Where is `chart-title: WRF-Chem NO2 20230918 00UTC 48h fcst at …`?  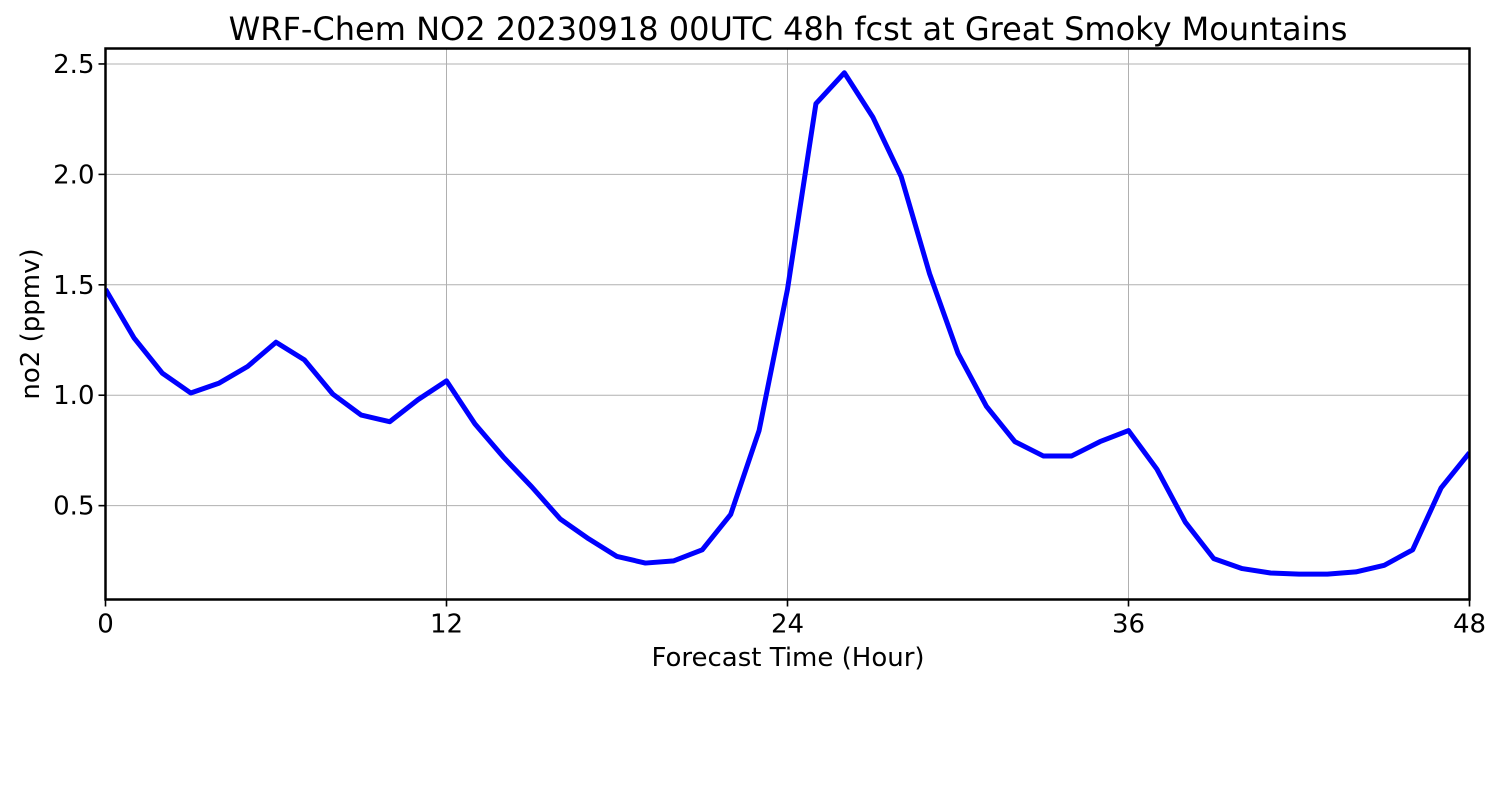 chart-title: WRF-Chem NO2 20230918 00UTC 48h fcst at … is located at coordinates (788, 29).